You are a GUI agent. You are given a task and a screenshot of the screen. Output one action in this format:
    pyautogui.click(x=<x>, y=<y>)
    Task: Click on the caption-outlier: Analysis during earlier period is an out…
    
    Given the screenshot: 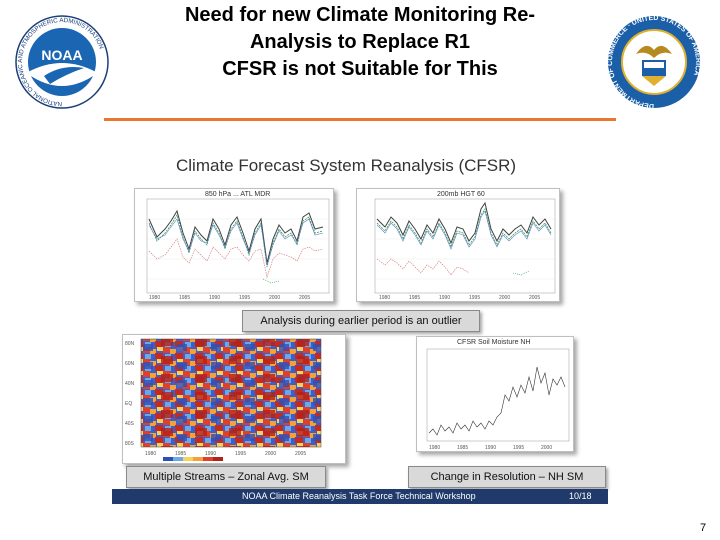 What is the action you would take?
    pyautogui.click(x=361, y=321)
    